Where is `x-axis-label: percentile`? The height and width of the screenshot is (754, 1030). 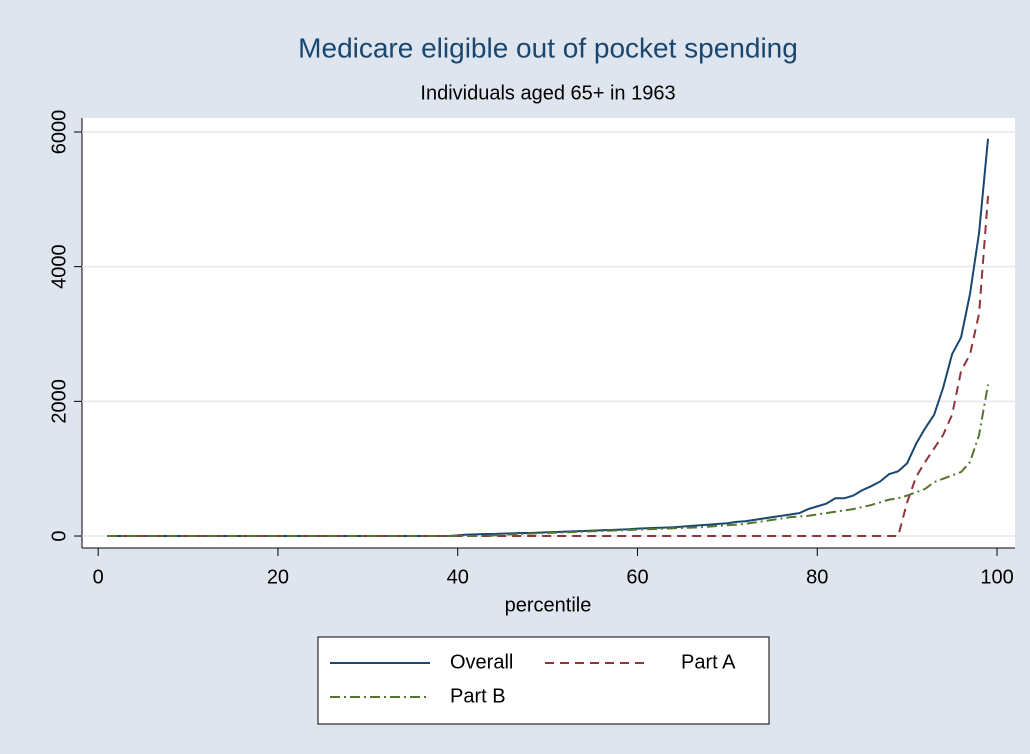 x-axis-label: percentile is located at coordinates (548, 605).